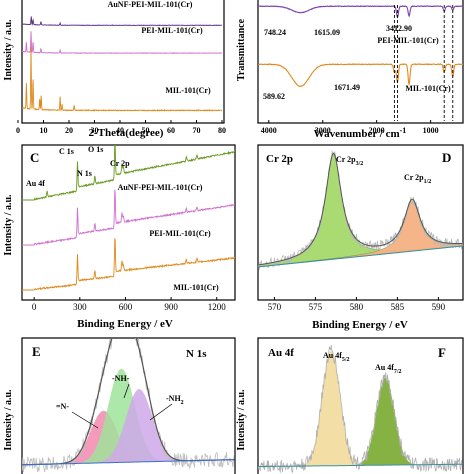  Describe the element at coordinates (34, 307) in the screenshot. I see `panel-c-x-tick-label: 0` at that location.